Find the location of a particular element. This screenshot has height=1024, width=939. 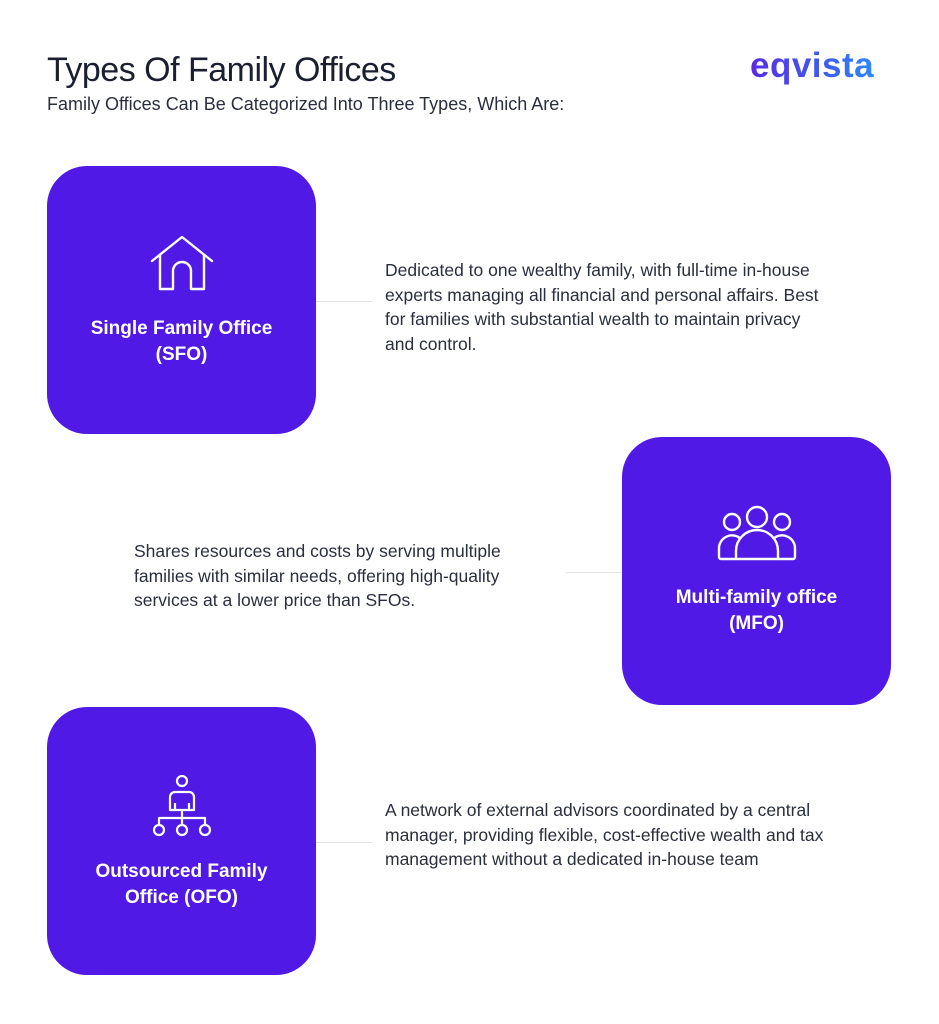

eqvista-logo: eqvista is located at coordinates (812, 66).